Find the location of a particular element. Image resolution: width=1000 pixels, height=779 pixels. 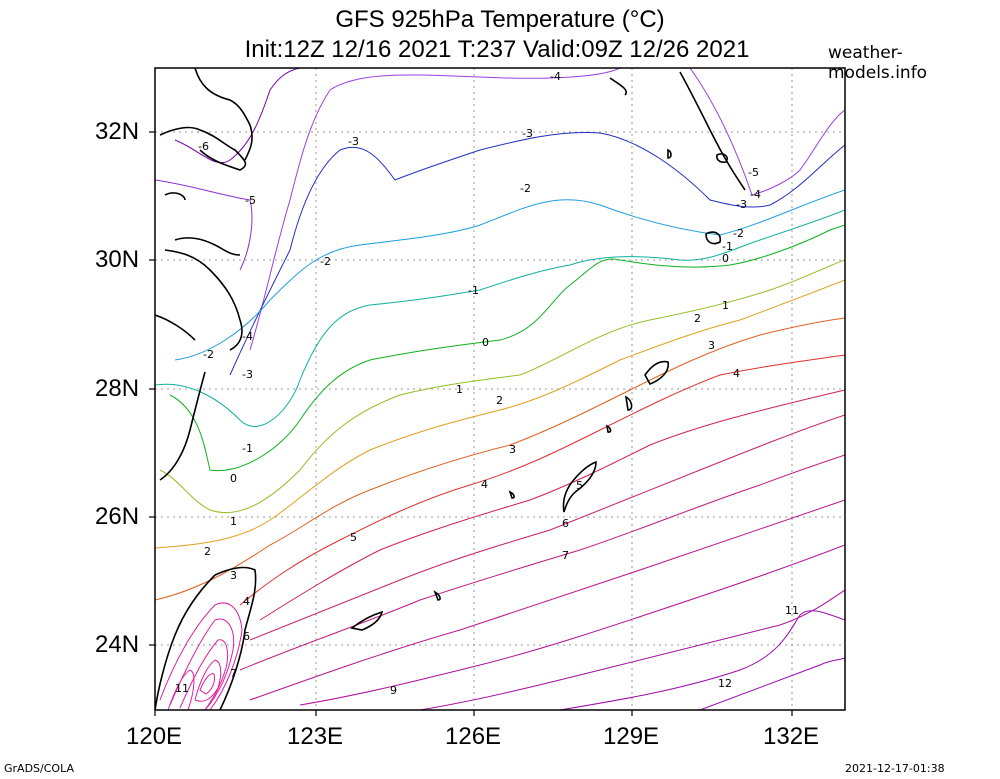

isotherm-minus4-east is located at coordinates (767, 132).